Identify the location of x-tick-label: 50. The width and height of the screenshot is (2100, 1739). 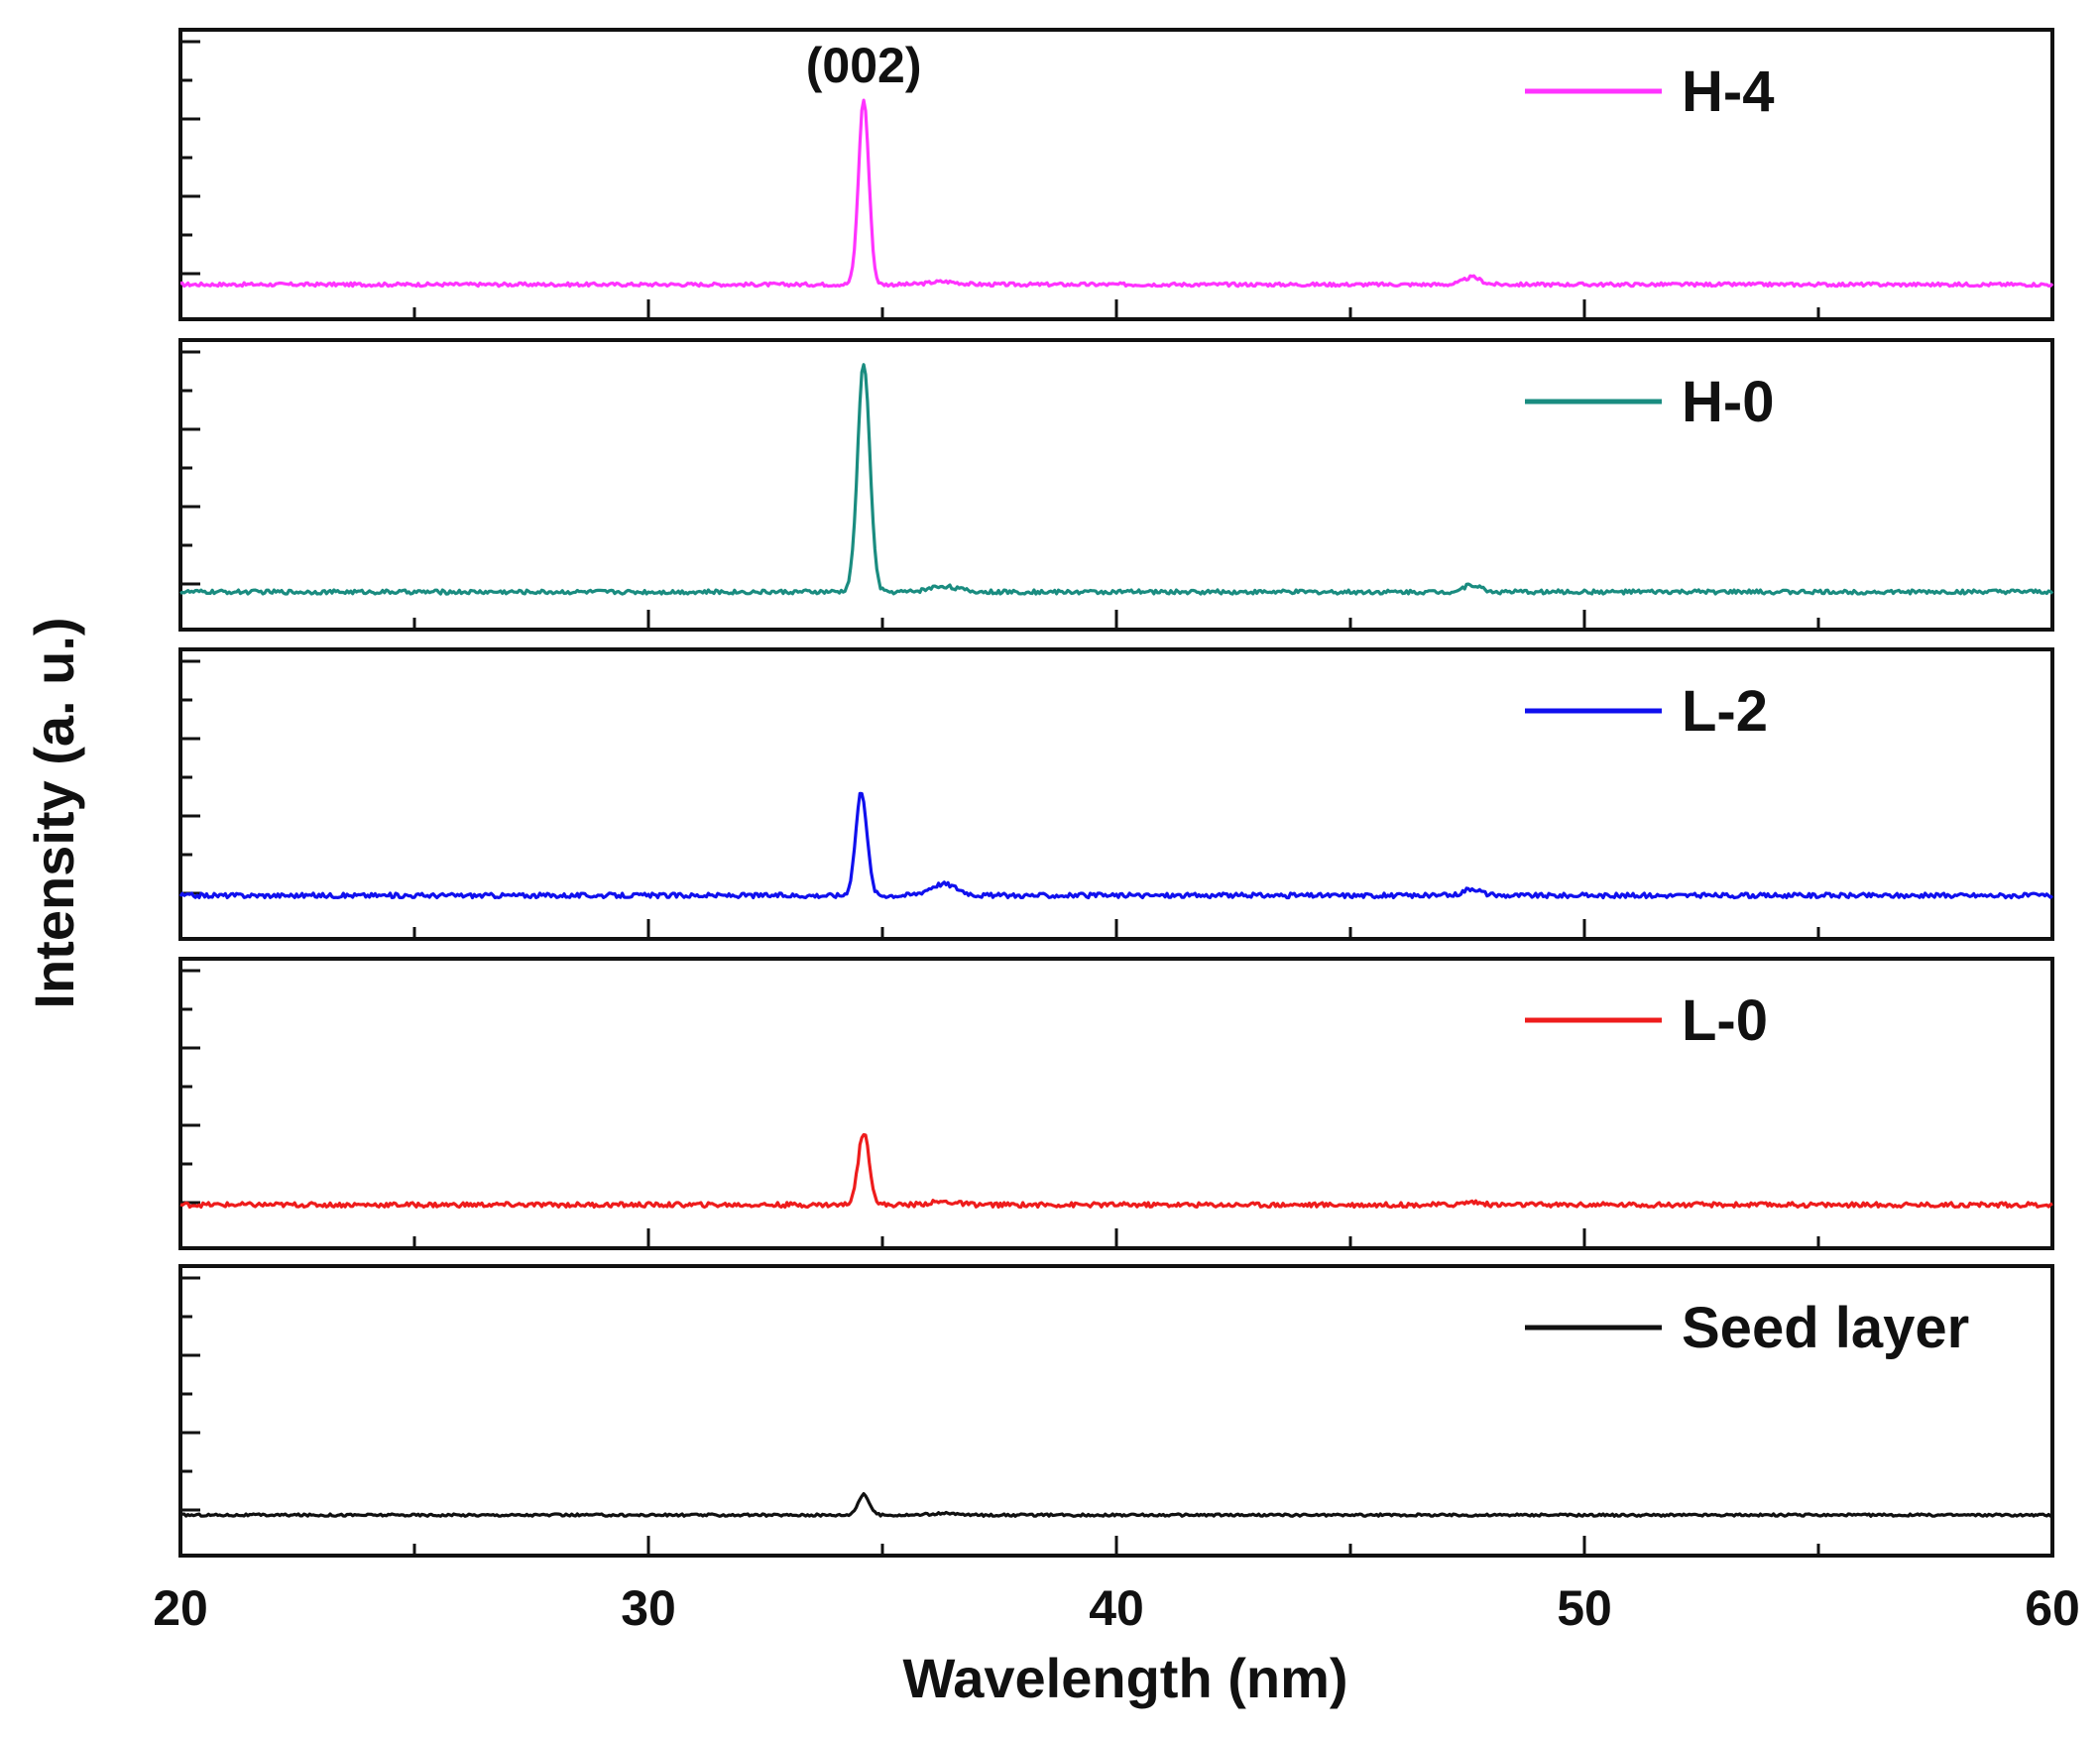
(1584, 1608).